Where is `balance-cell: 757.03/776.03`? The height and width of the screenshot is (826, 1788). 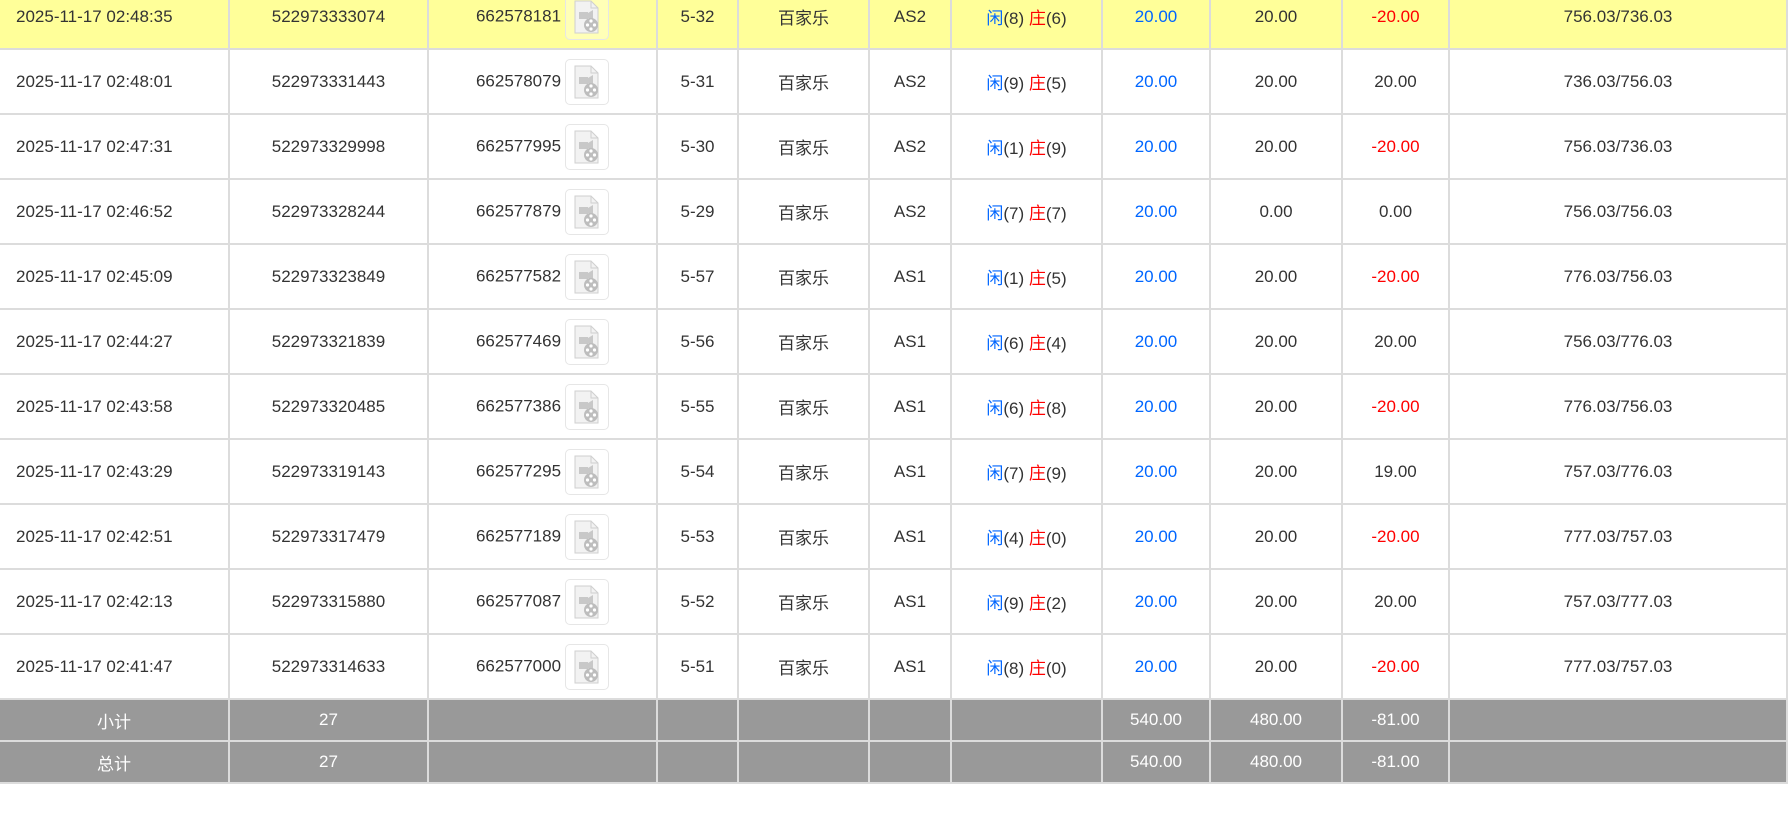
balance-cell: 757.03/776.03 is located at coordinates (1618, 471).